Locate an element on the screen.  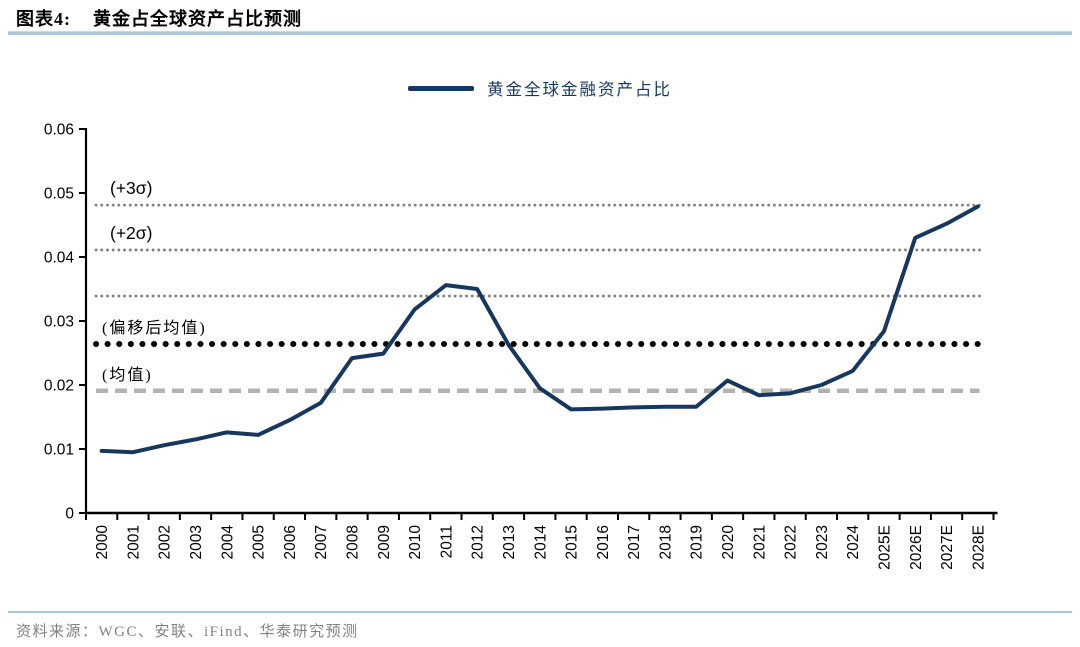
x-tick-label: 2005 is located at coordinates (259, 542).